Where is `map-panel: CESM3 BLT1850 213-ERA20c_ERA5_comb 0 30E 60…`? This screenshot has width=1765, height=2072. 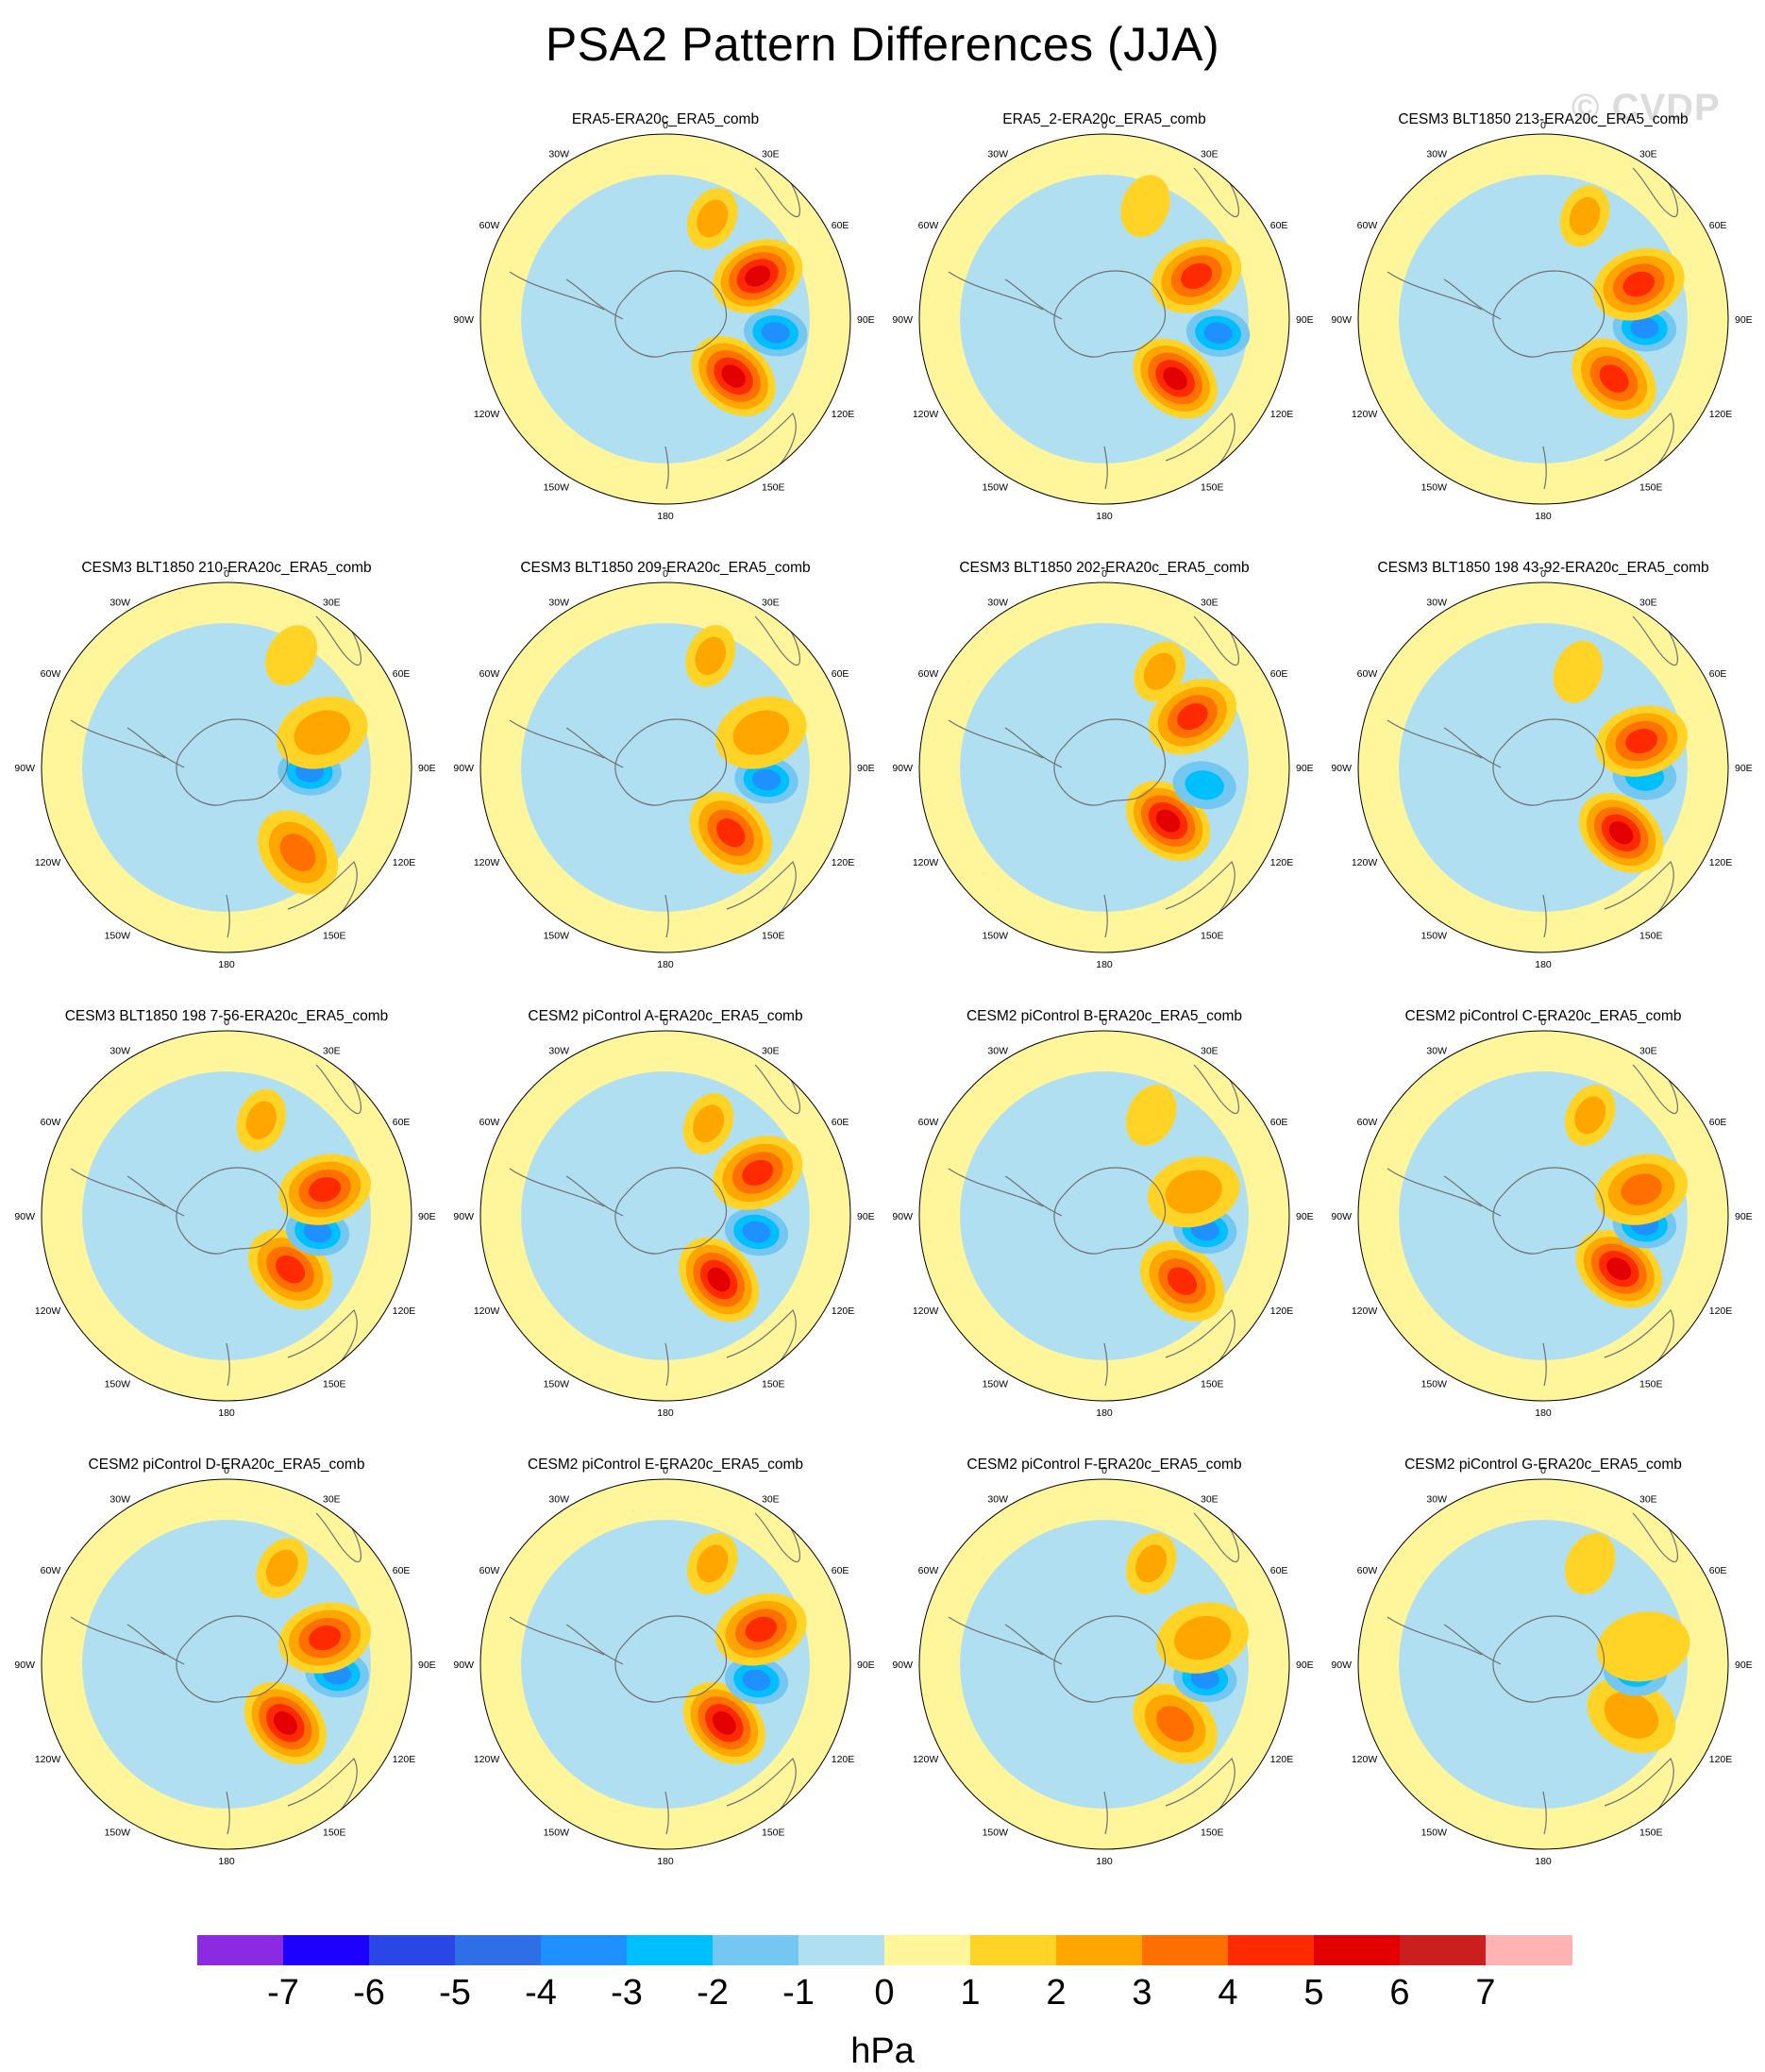
map-panel: CESM3 BLT1850 213-ERA20c_ERA5_comb 0 30E 60… is located at coordinates (1541, 328).